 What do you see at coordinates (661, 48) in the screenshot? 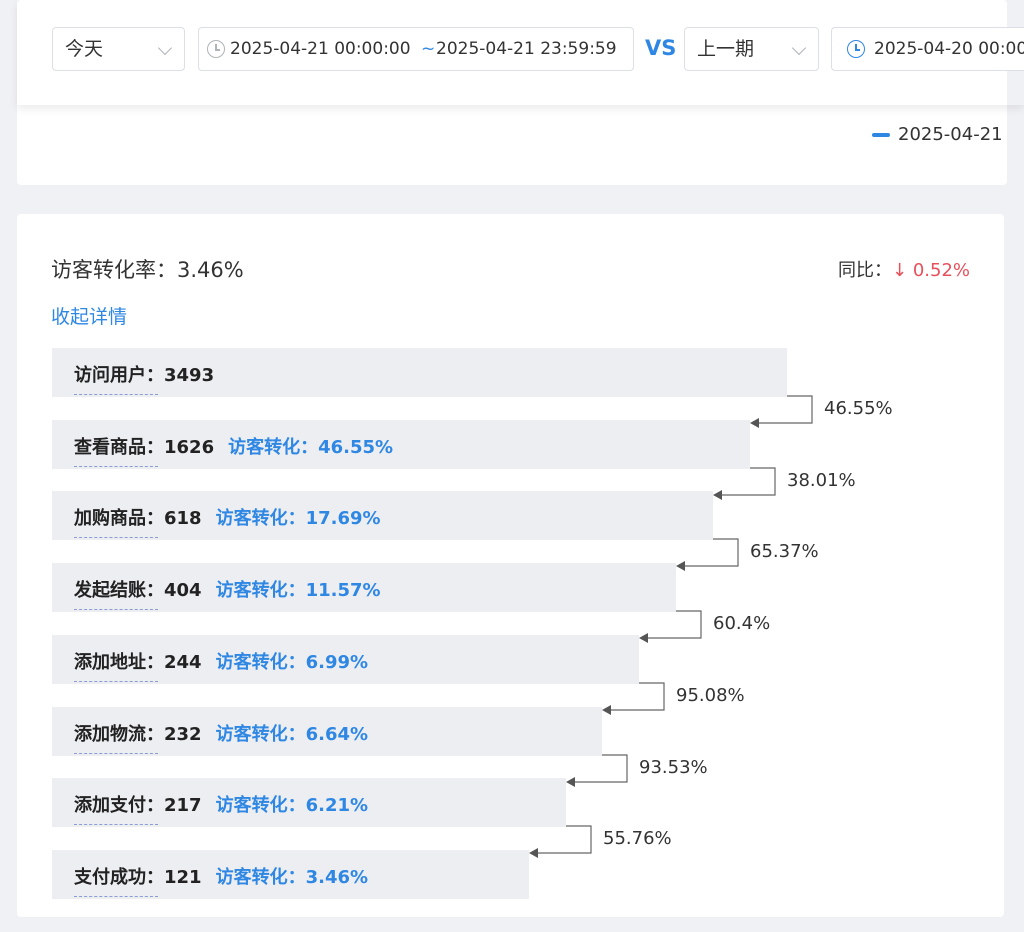
I see `vs-label: VS` at bounding box center [661, 48].